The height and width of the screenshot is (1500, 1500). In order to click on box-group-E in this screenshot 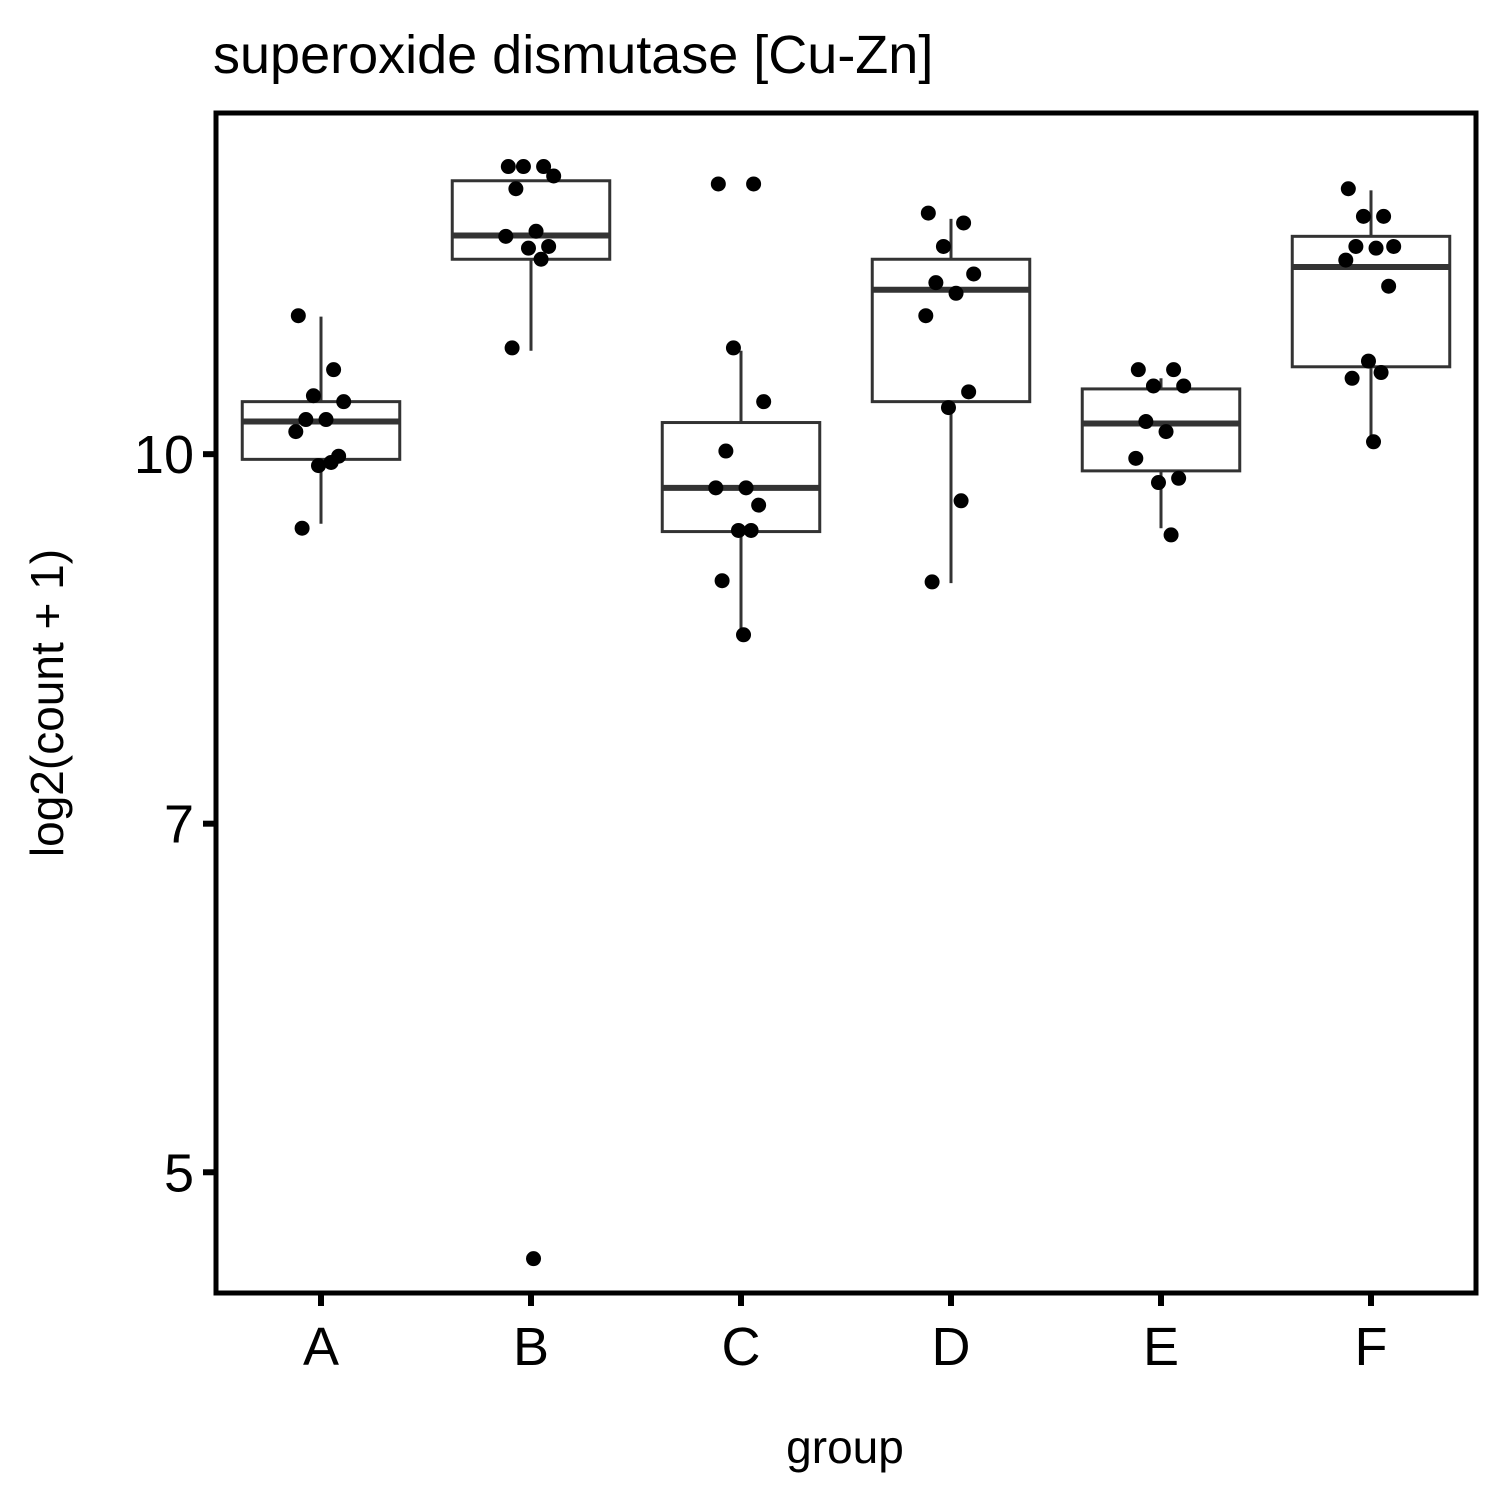, I will do `click(1161, 453)`.